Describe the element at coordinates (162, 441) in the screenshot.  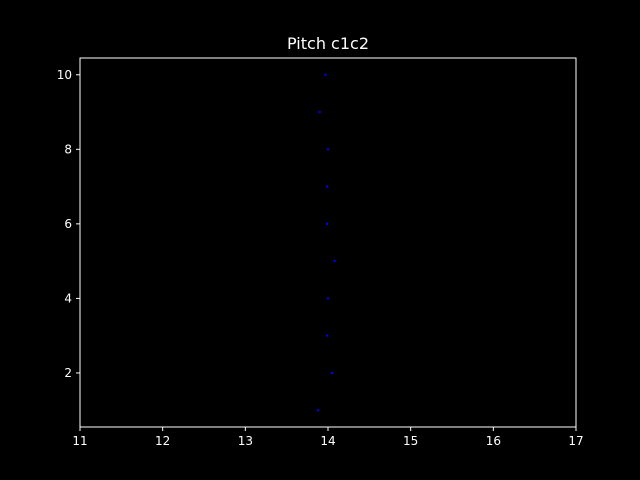
I see `x-tick-label: 12` at that location.